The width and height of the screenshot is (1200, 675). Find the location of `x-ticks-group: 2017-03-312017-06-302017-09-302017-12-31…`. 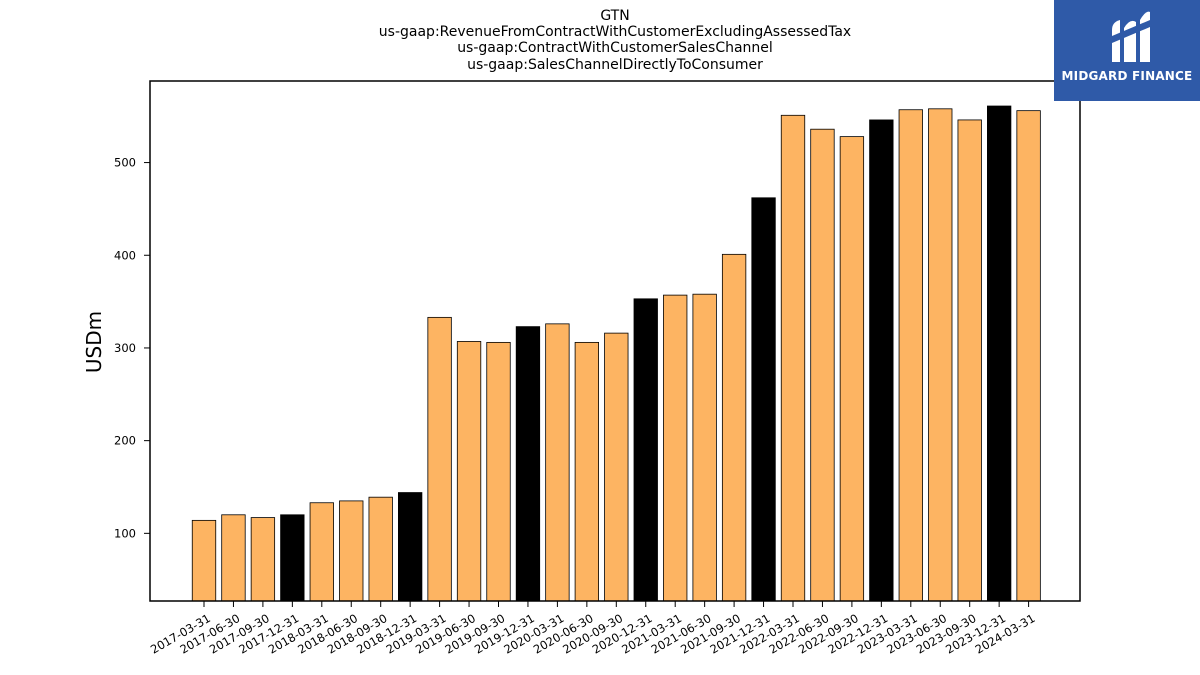

x-ticks-group: 2017-03-312017-06-302017-09-302017-12-31… is located at coordinates (592, 629).